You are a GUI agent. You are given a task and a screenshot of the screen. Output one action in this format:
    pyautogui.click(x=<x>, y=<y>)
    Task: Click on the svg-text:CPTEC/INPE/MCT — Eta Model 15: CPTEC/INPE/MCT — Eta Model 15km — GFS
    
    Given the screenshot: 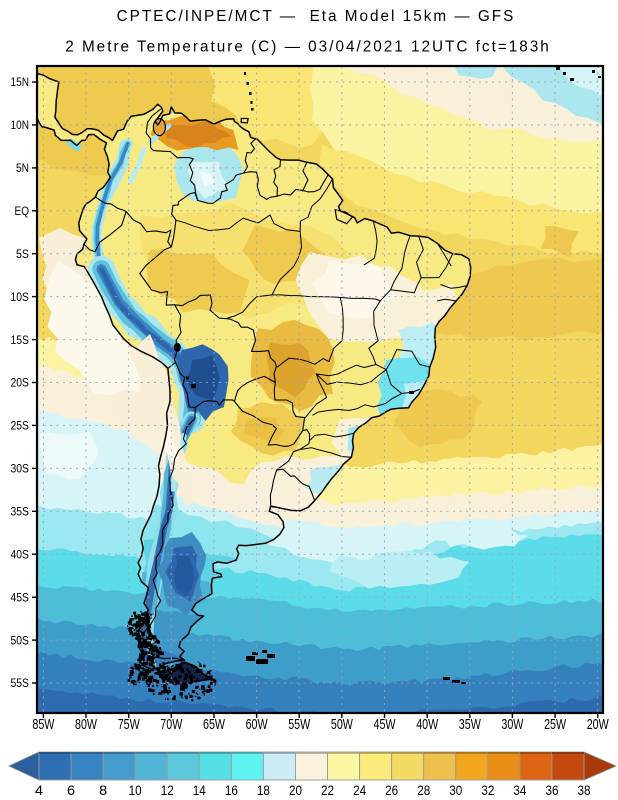 What is the action you would take?
    pyautogui.click(x=316, y=16)
    